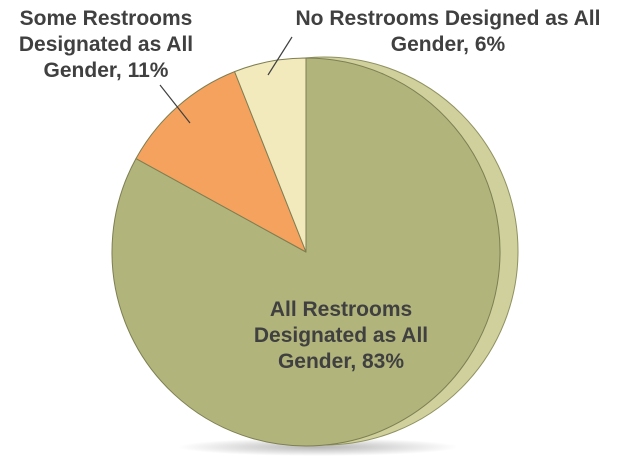  I want to click on label-no-restrooms: No Restrooms Designed as All Gender, 6%, so click(448, 31).